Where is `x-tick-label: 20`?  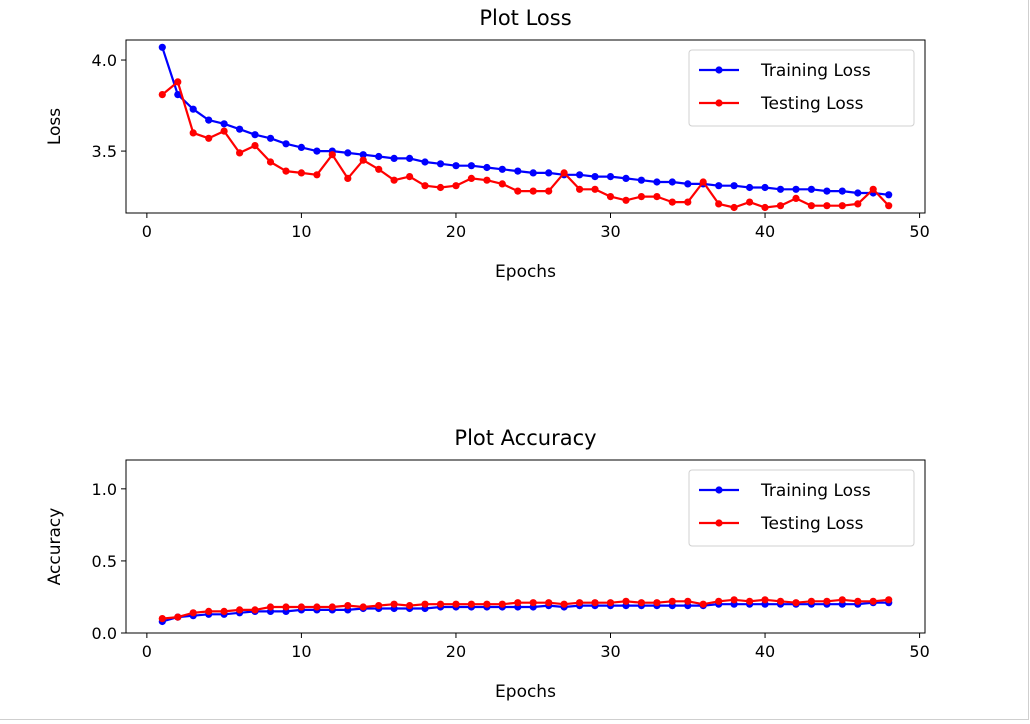 x-tick-label: 20 is located at coordinates (456, 231).